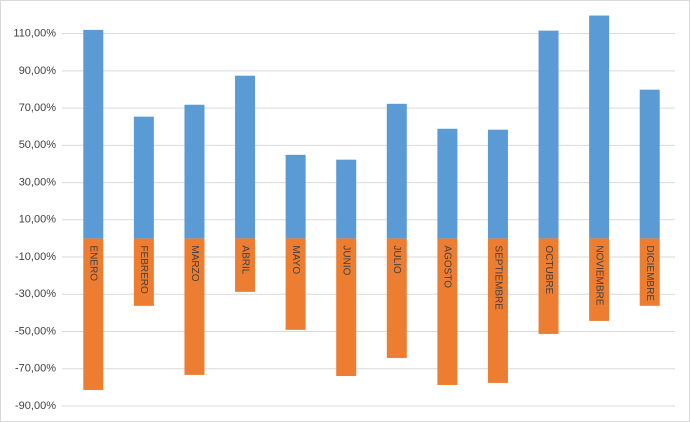 This screenshot has height=422, width=690. What do you see at coordinates (38, 108) in the screenshot?
I see `y-tick-label: 70,00%` at bounding box center [38, 108].